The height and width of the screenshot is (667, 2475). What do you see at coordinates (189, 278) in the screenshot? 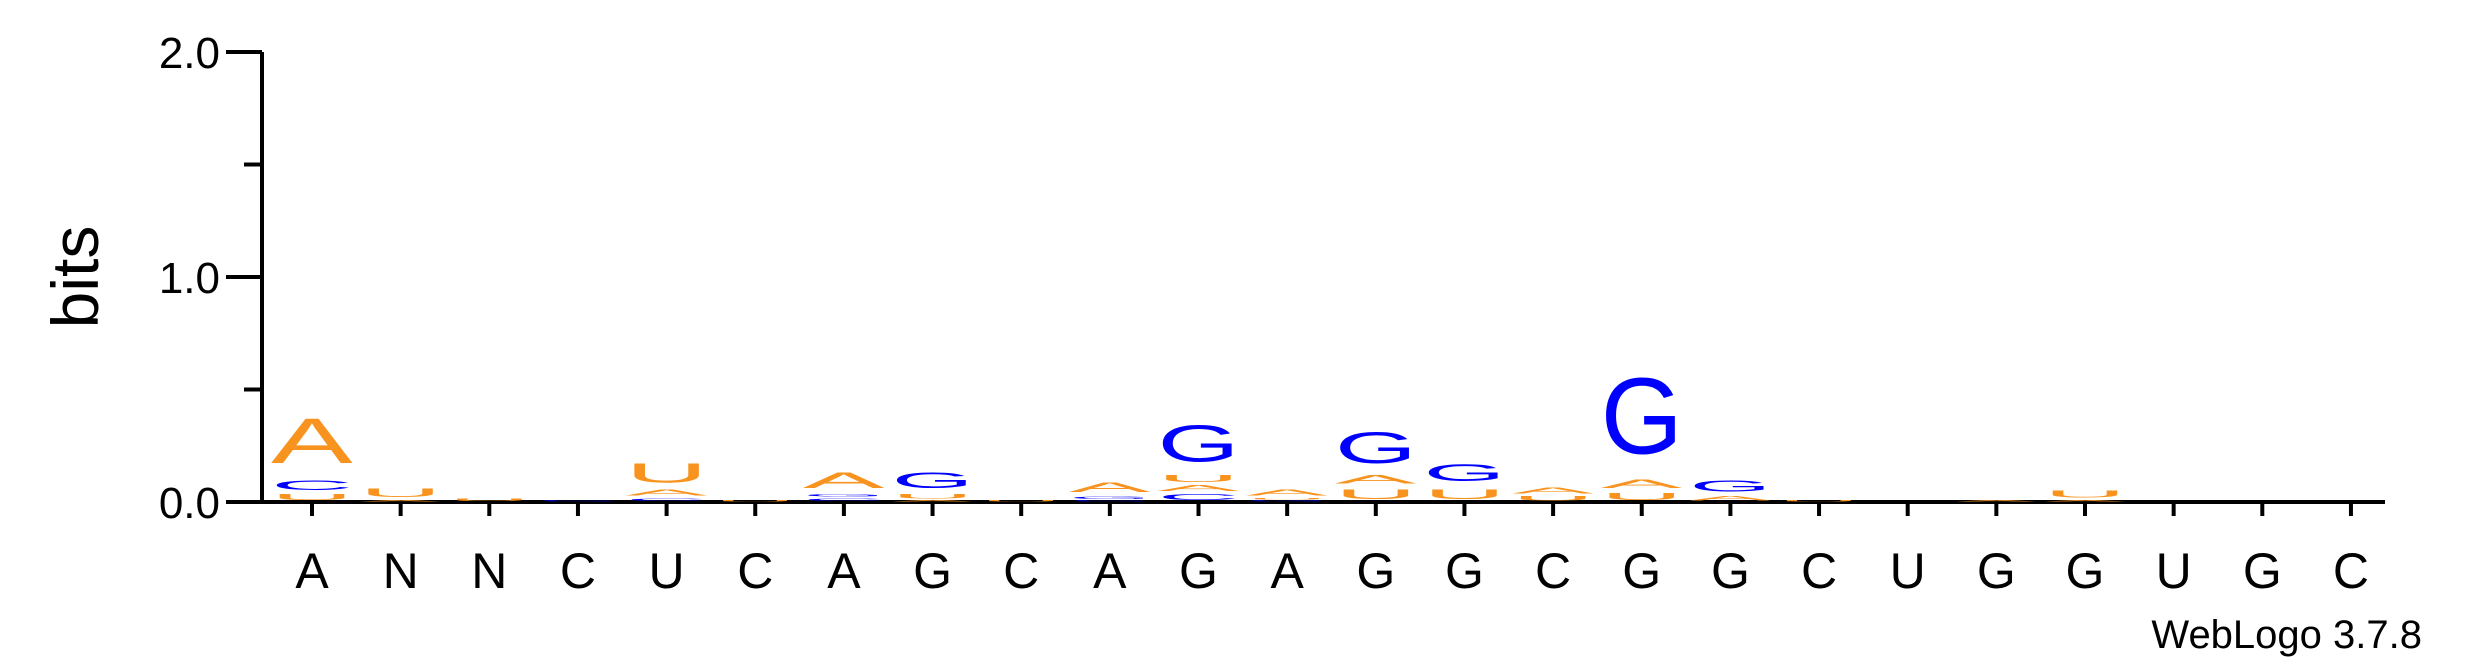
I see `y-tick-label: 1.0` at bounding box center [189, 278].